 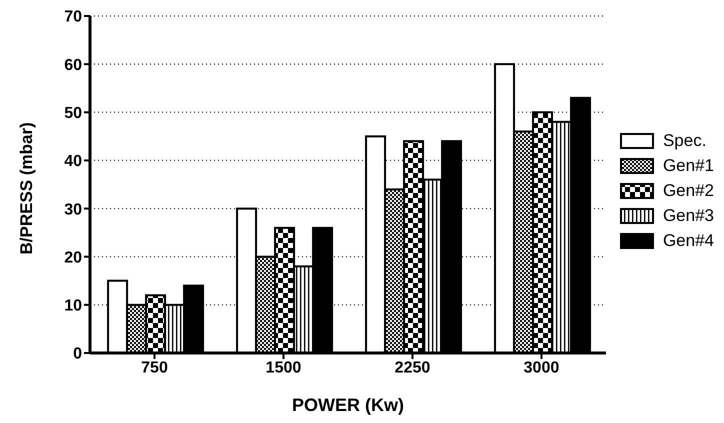 I want to click on x-tick-label: 1500, so click(x=284, y=367).